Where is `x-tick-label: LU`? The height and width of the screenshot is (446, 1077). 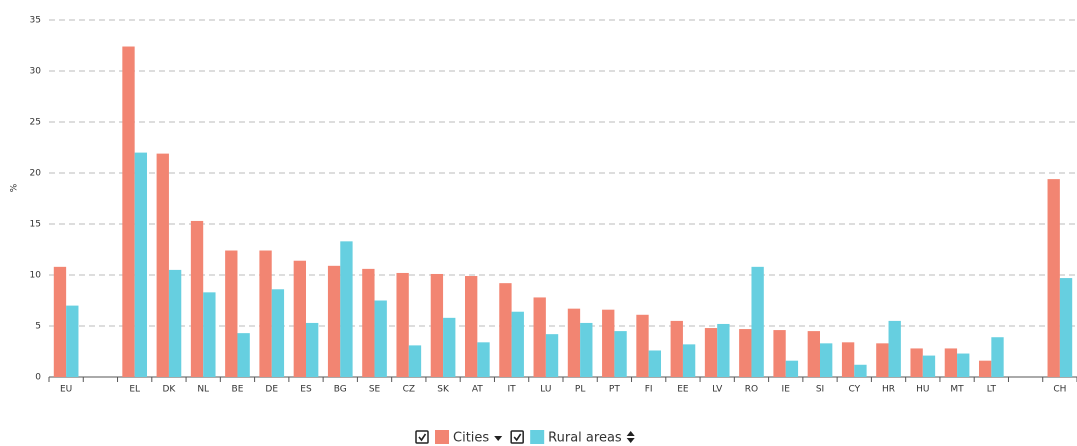 x-tick-label: LU is located at coordinates (545, 390).